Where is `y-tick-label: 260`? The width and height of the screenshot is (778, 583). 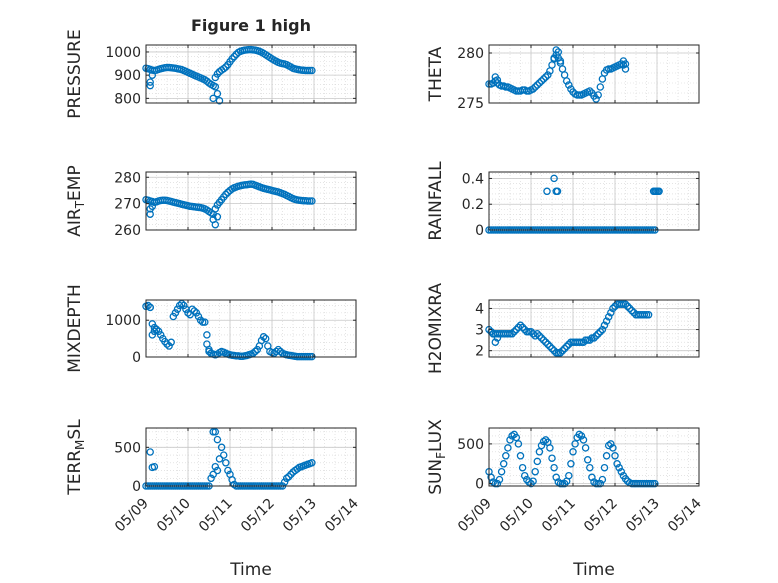
y-tick-label: 260 is located at coordinates (127, 231).